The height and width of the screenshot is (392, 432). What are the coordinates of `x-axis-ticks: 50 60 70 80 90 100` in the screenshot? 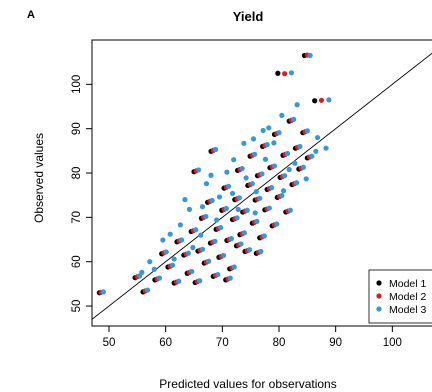 It's located at (252, 337).